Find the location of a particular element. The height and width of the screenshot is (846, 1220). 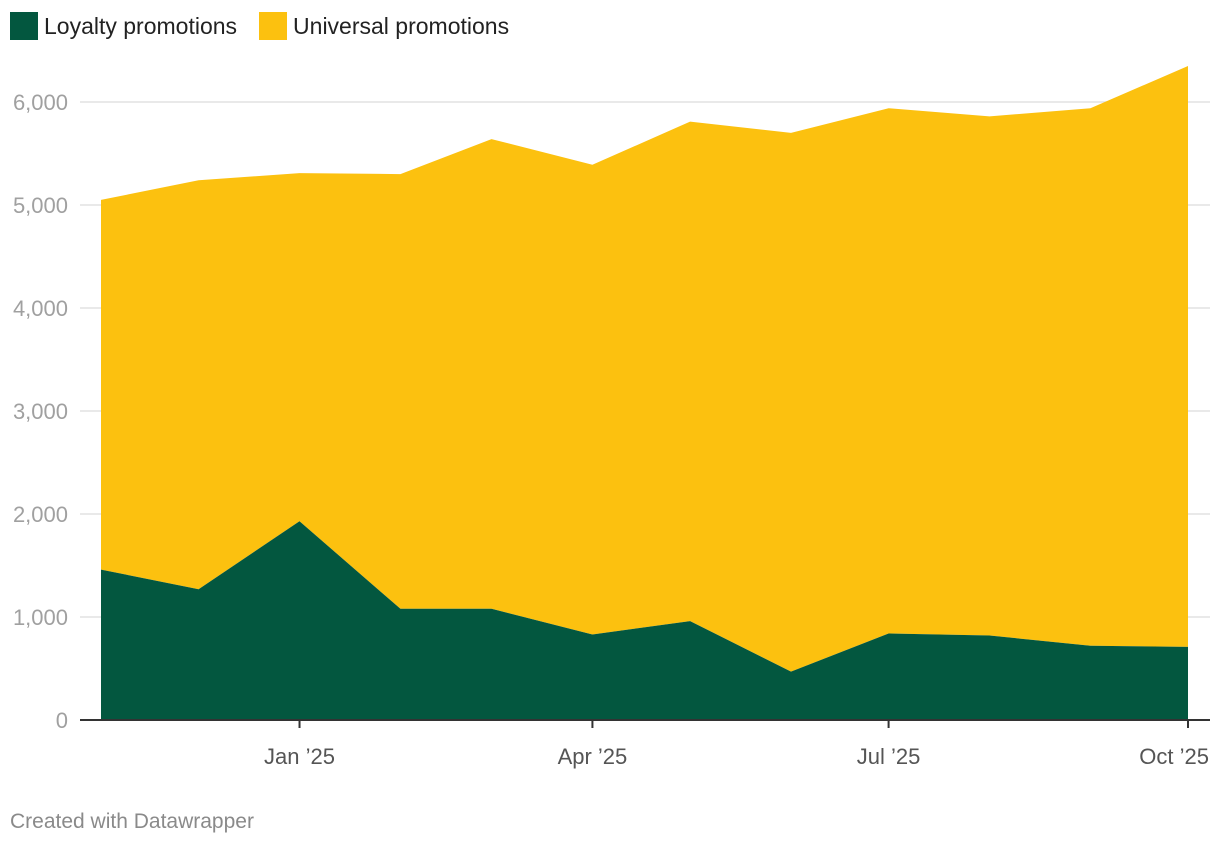

legend-item-loyalty: Loyalty promotions is located at coordinates (123, 26).